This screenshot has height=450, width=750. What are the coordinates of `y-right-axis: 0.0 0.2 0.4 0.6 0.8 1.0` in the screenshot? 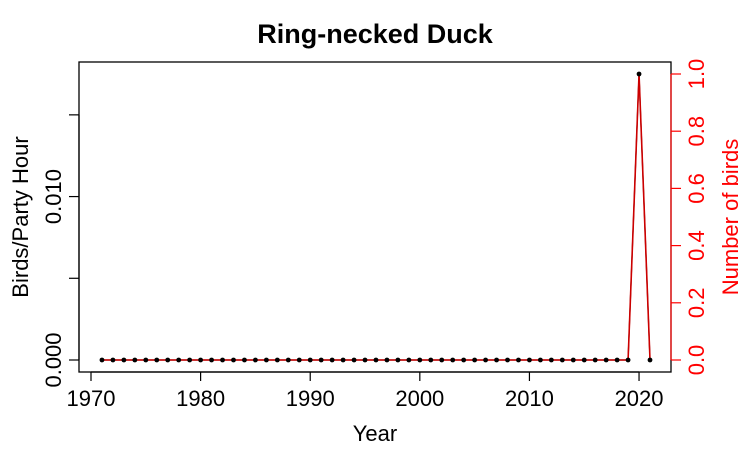 It's located at (689, 217).